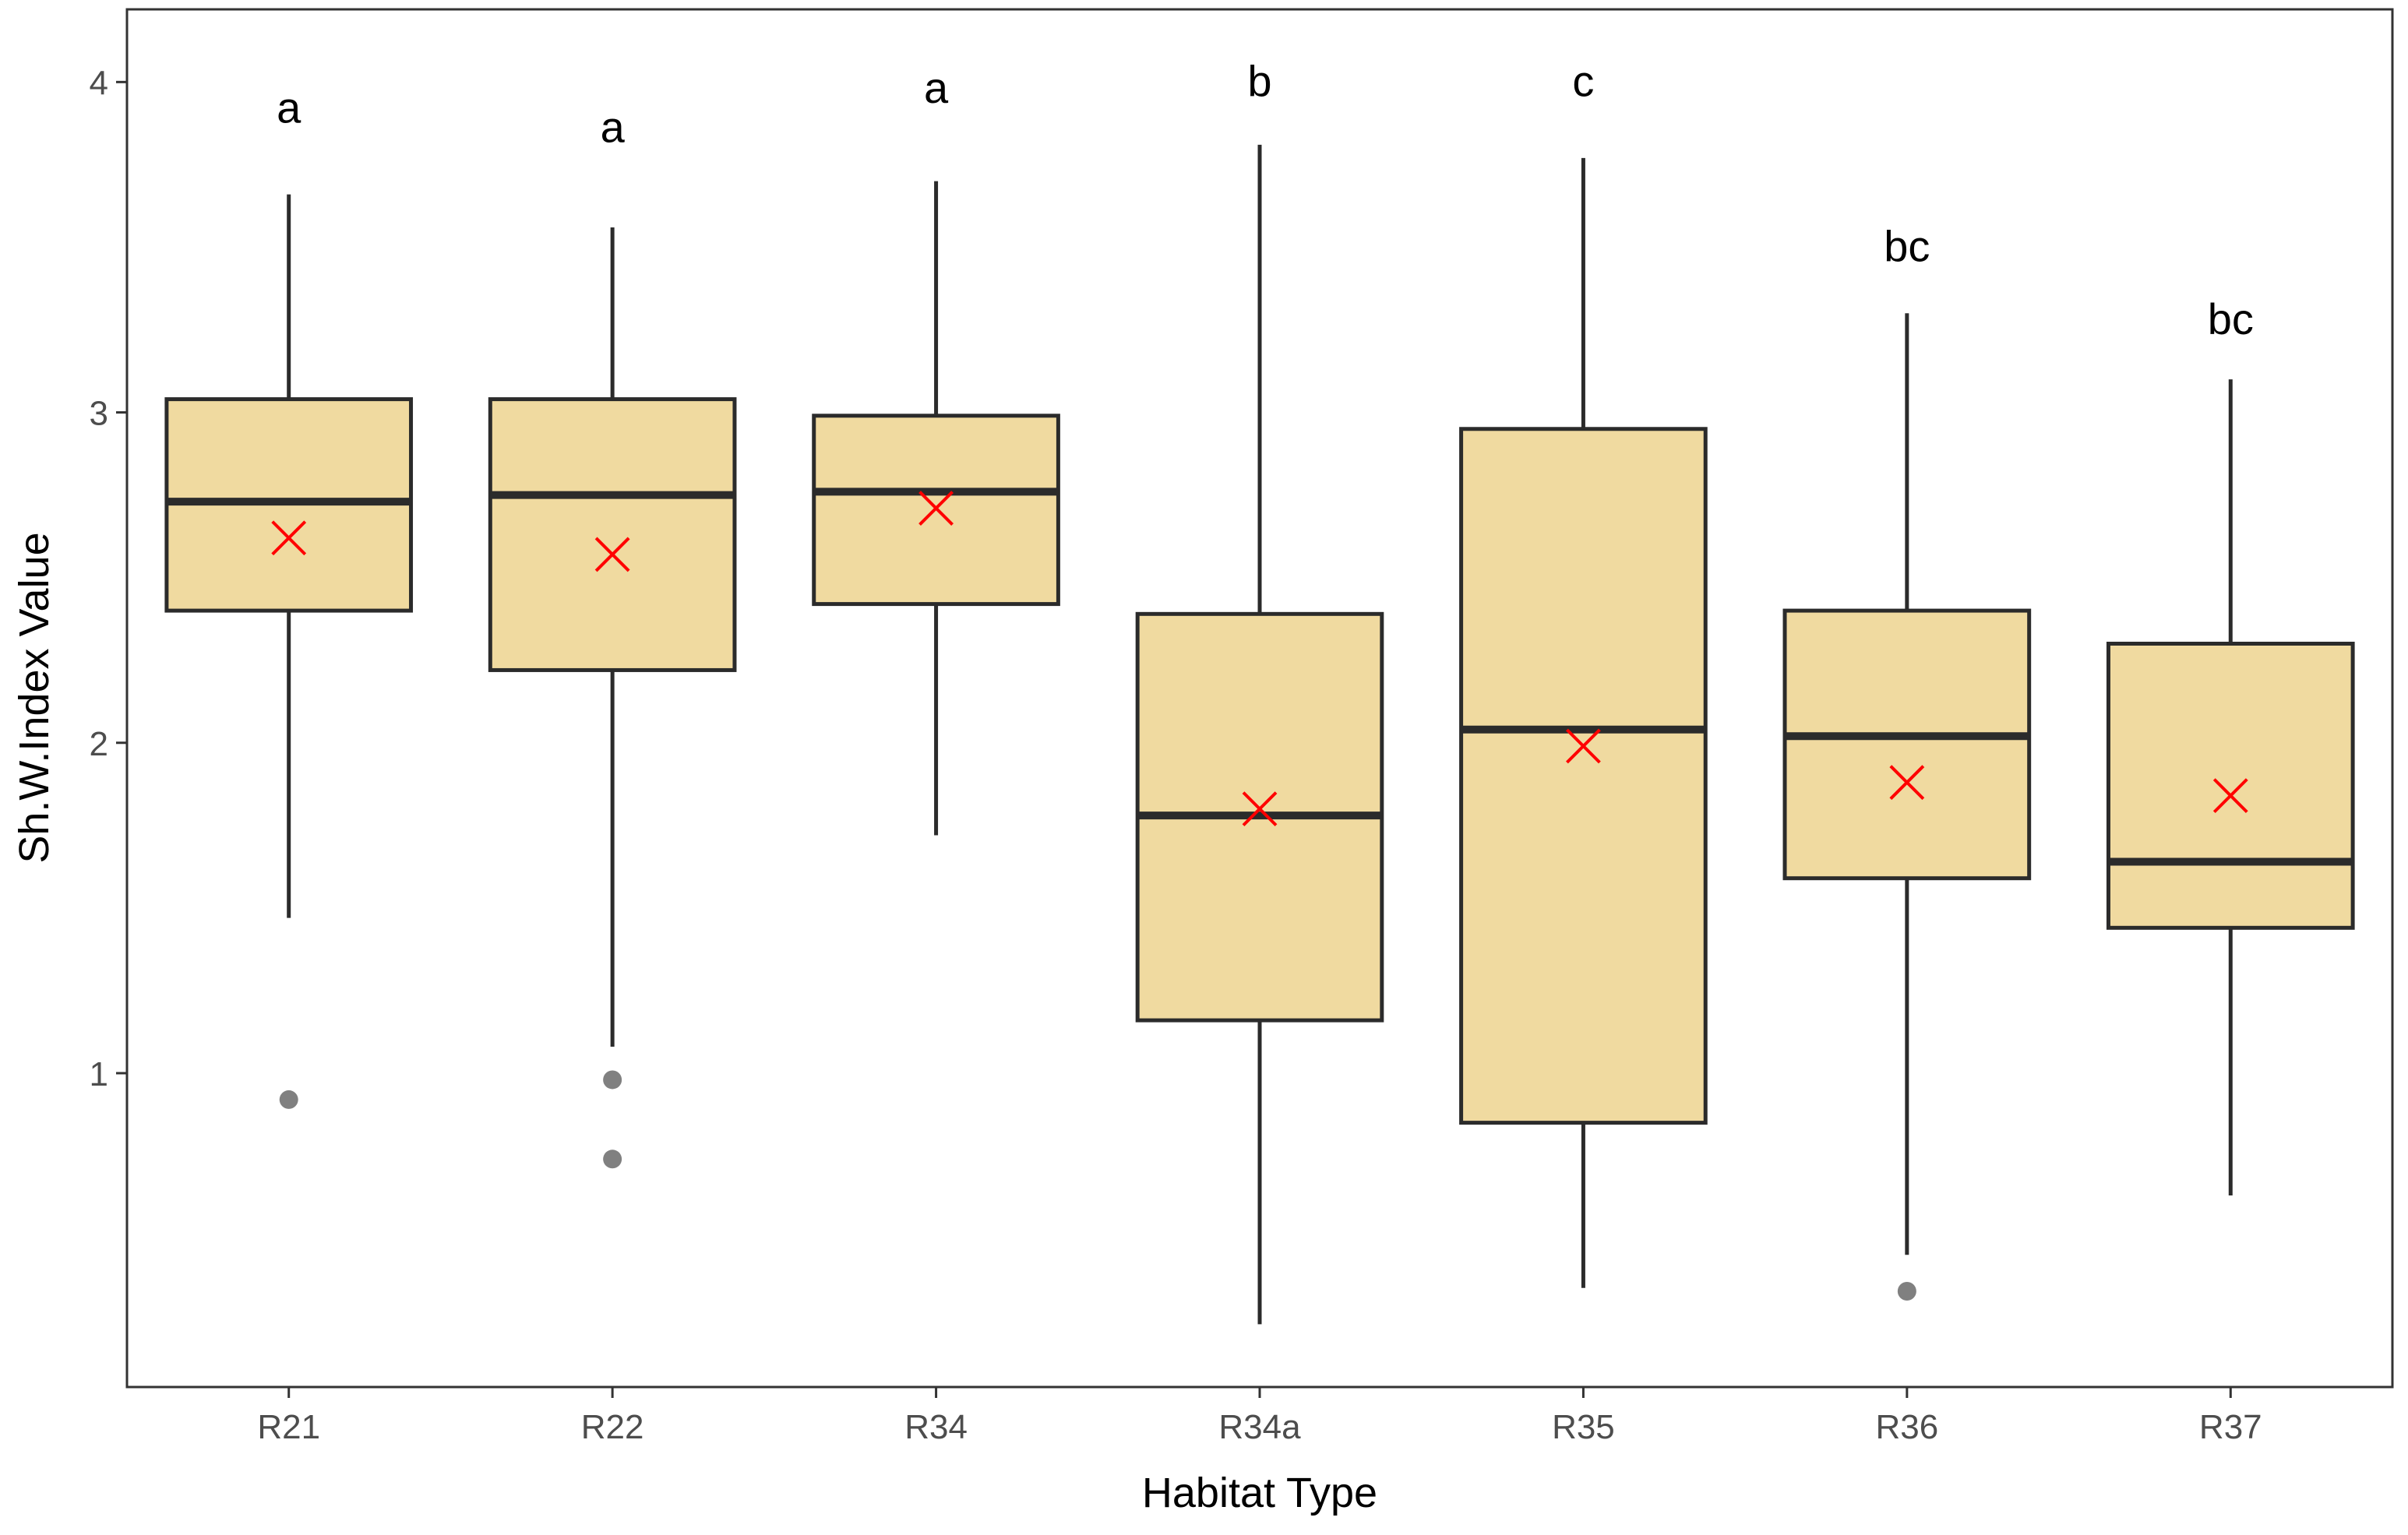 The height and width of the screenshot is (1535, 2408). I want to click on box-r37: bc, so click(2230, 744).